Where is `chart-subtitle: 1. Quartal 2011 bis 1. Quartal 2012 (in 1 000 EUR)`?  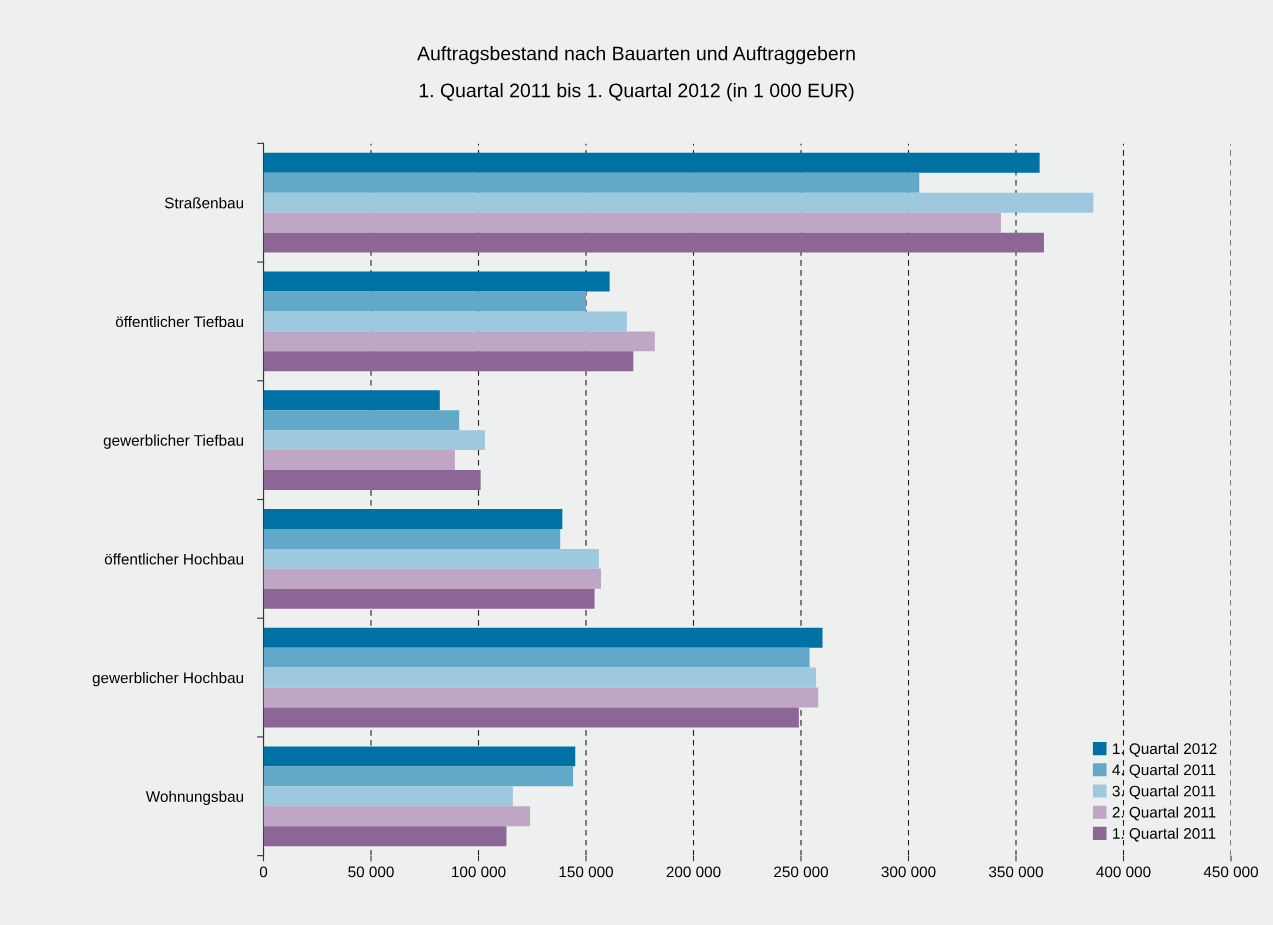 chart-subtitle: 1. Quartal 2011 bis 1. Quartal 2012 (in 1 000 EUR) is located at coordinates (636, 92).